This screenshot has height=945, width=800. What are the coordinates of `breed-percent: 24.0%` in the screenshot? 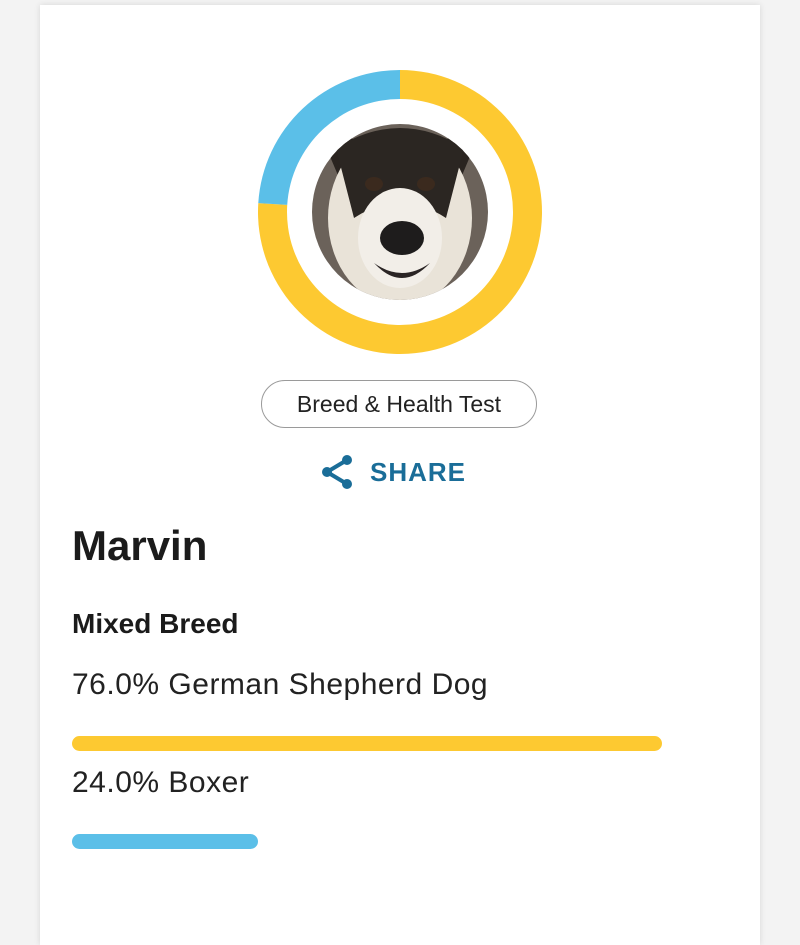 It's located at (116, 782).